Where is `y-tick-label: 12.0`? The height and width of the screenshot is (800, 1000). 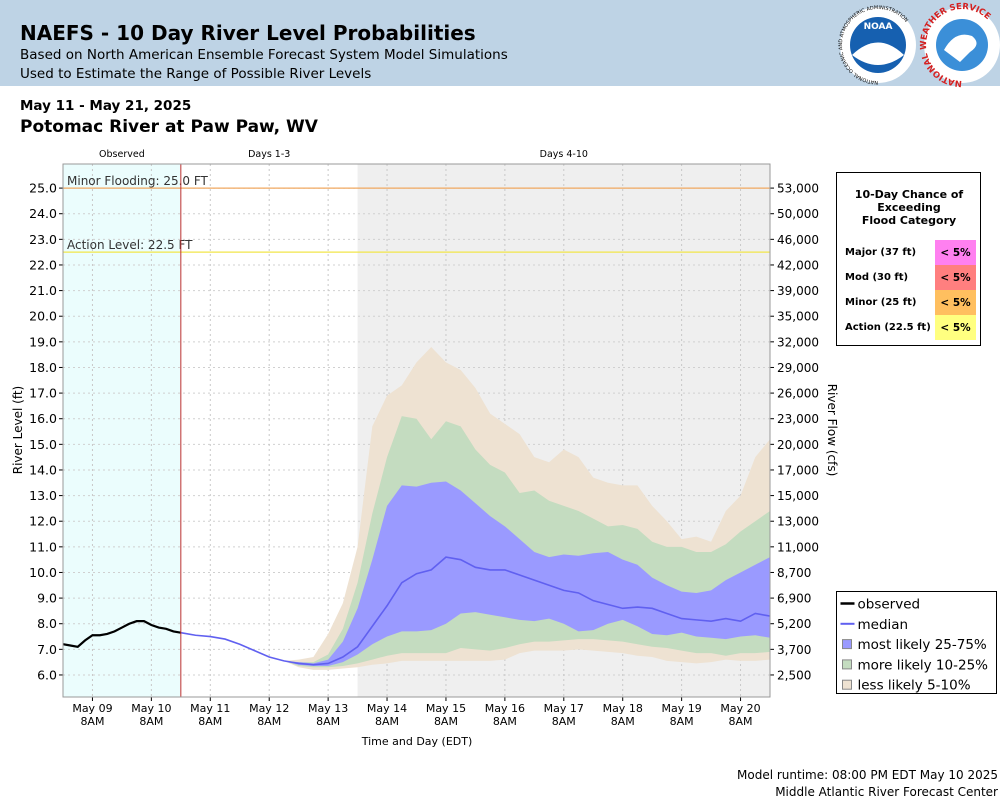
y-tick-label: 12.0 is located at coordinates (43, 521).